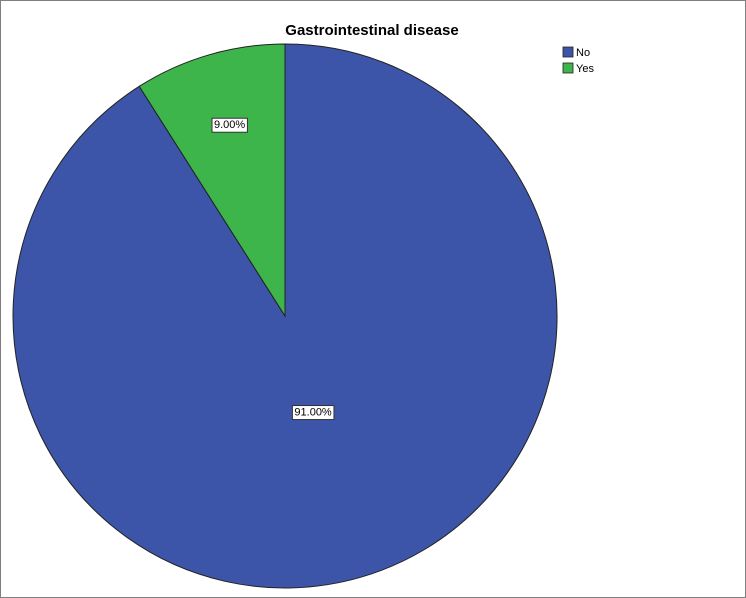 The height and width of the screenshot is (598, 746). What do you see at coordinates (371, 30) in the screenshot?
I see `chart-title: Gastrointestinal disease` at bounding box center [371, 30].